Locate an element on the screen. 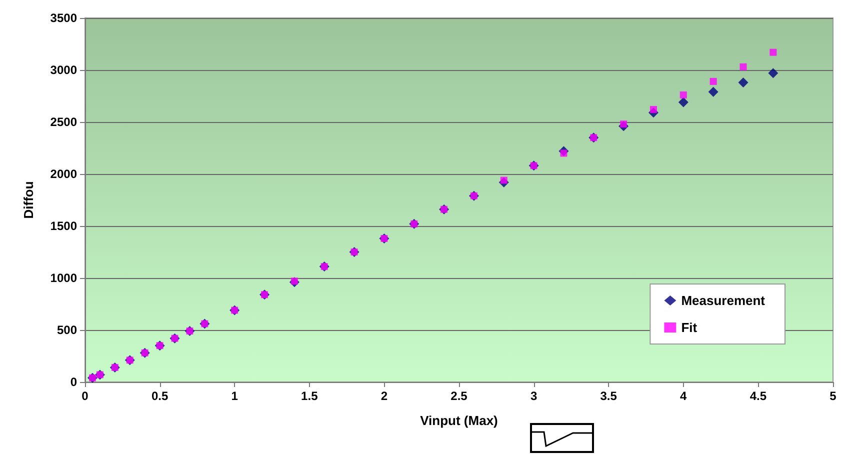 The image size is (845, 454). y-tick-label: 2000 is located at coordinates (64, 174).